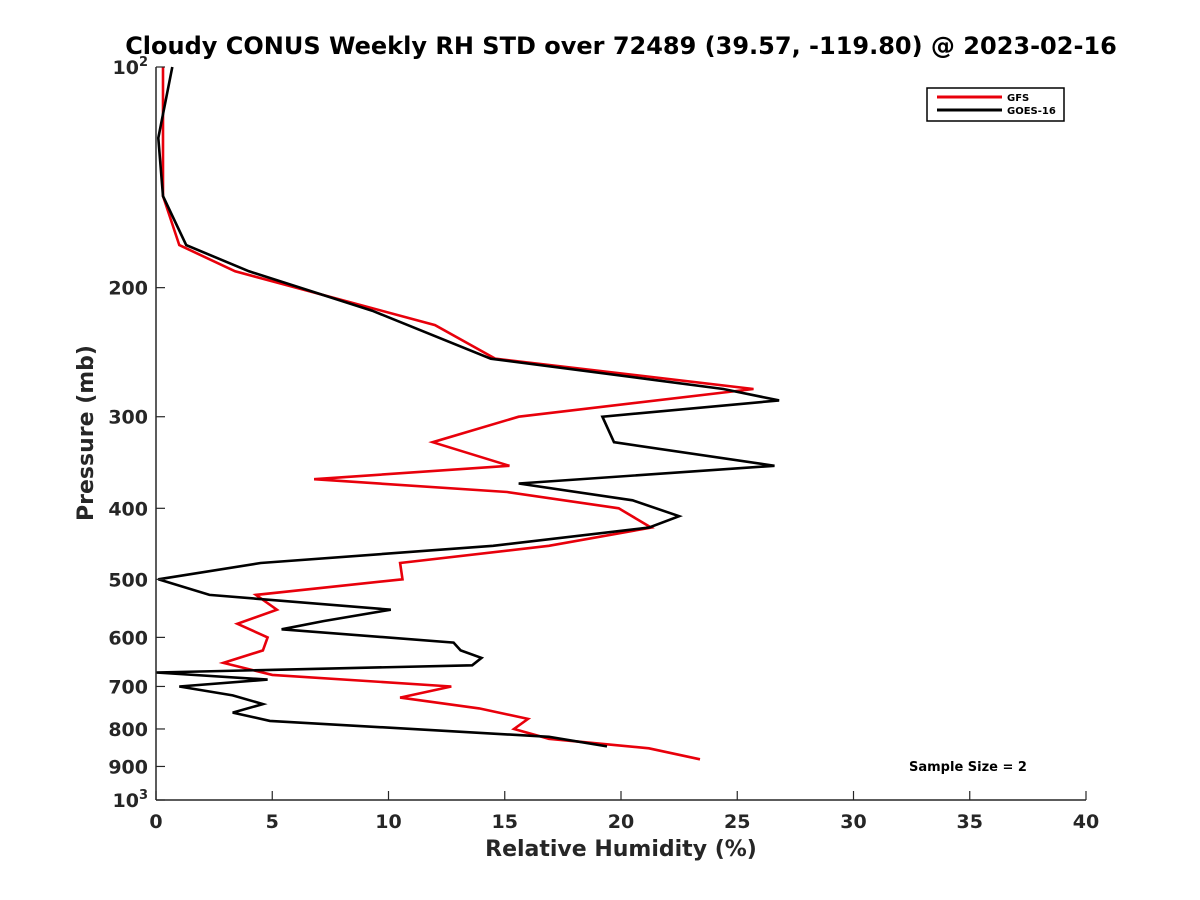 The image size is (1200, 900). What do you see at coordinates (128, 509) in the screenshot?
I see `y-tick-label: 400` at bounding box center [128, 509].